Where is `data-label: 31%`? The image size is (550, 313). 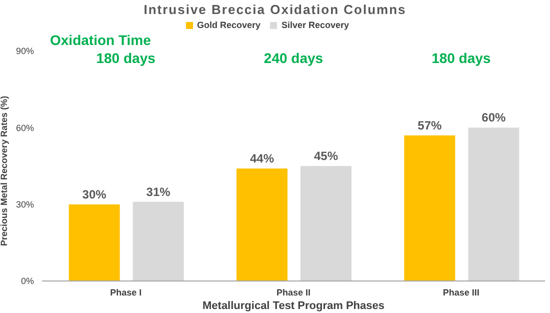 data-label: 31% is located at coordinates (158, 191).